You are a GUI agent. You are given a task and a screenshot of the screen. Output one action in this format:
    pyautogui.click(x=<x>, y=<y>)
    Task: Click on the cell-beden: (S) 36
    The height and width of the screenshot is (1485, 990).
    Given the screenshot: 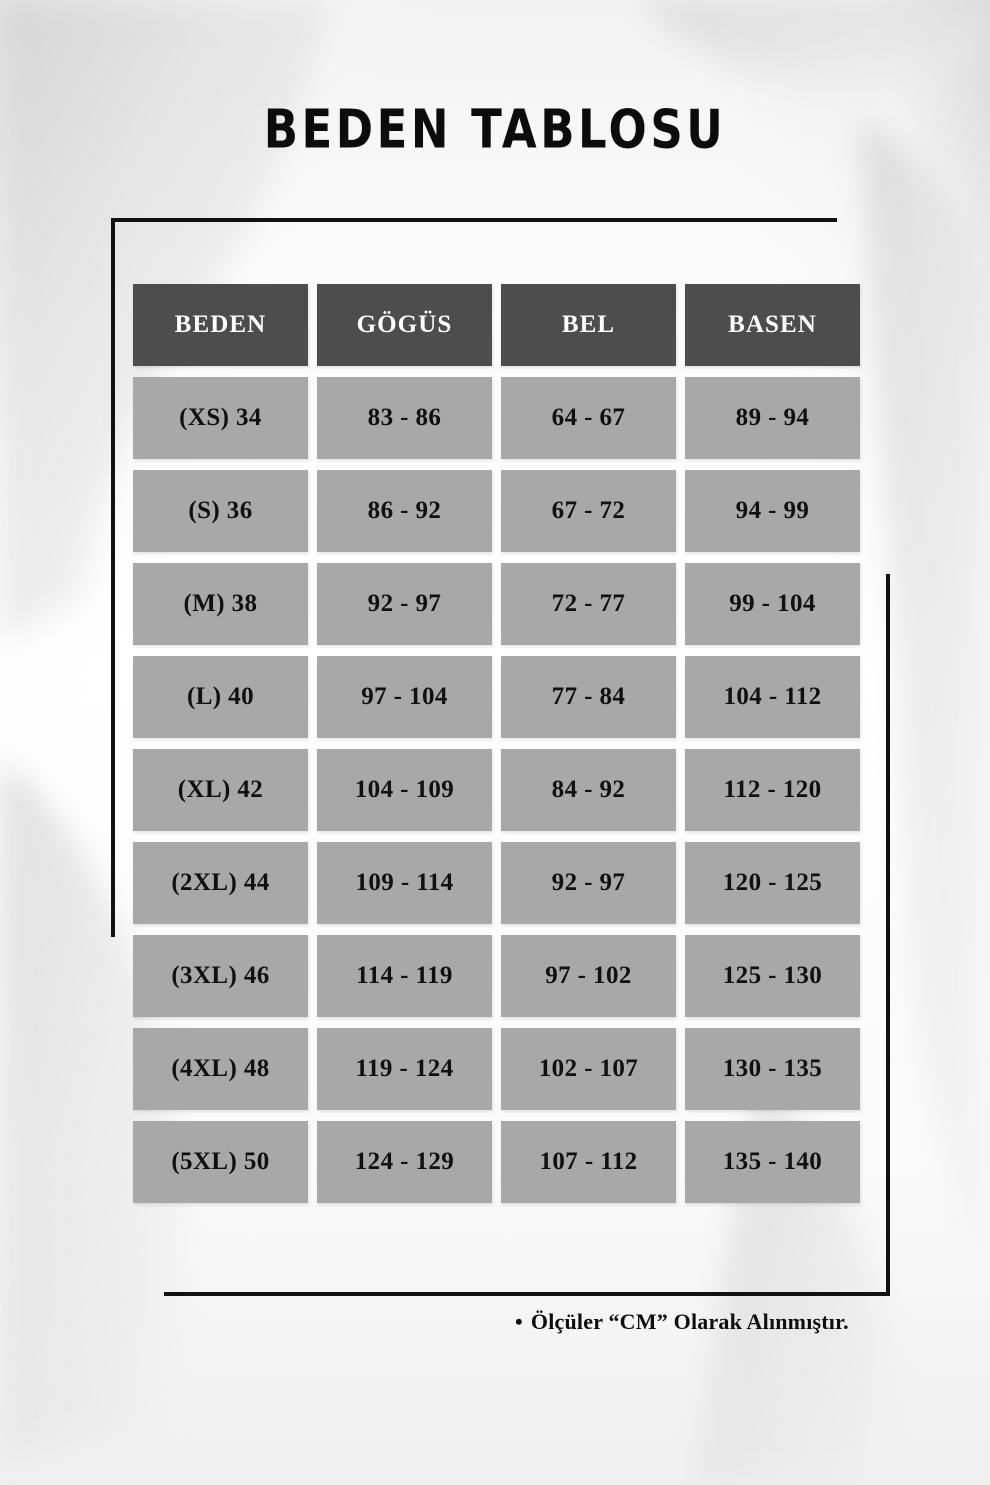 What is the action you would take?
    pyautogui.click(x=220, y=511)
    